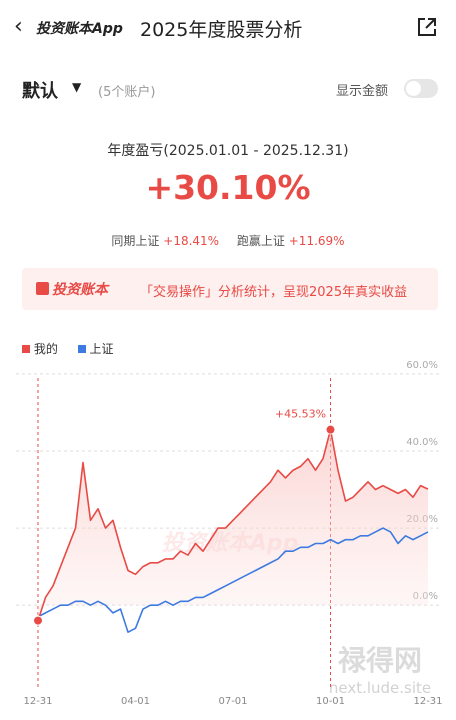  What do you see at coordinates (233, 580) in the screenshot?
I see `series-line` at bounding box center [233, 580].